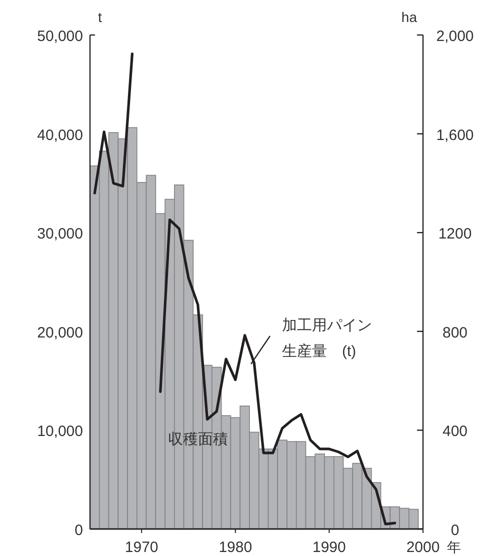 The height and width of the screenshot is (556, 487). Describe the element at coordinates (455, 431) in the screenshot. I see `y2-tick-label: 400` at that location.